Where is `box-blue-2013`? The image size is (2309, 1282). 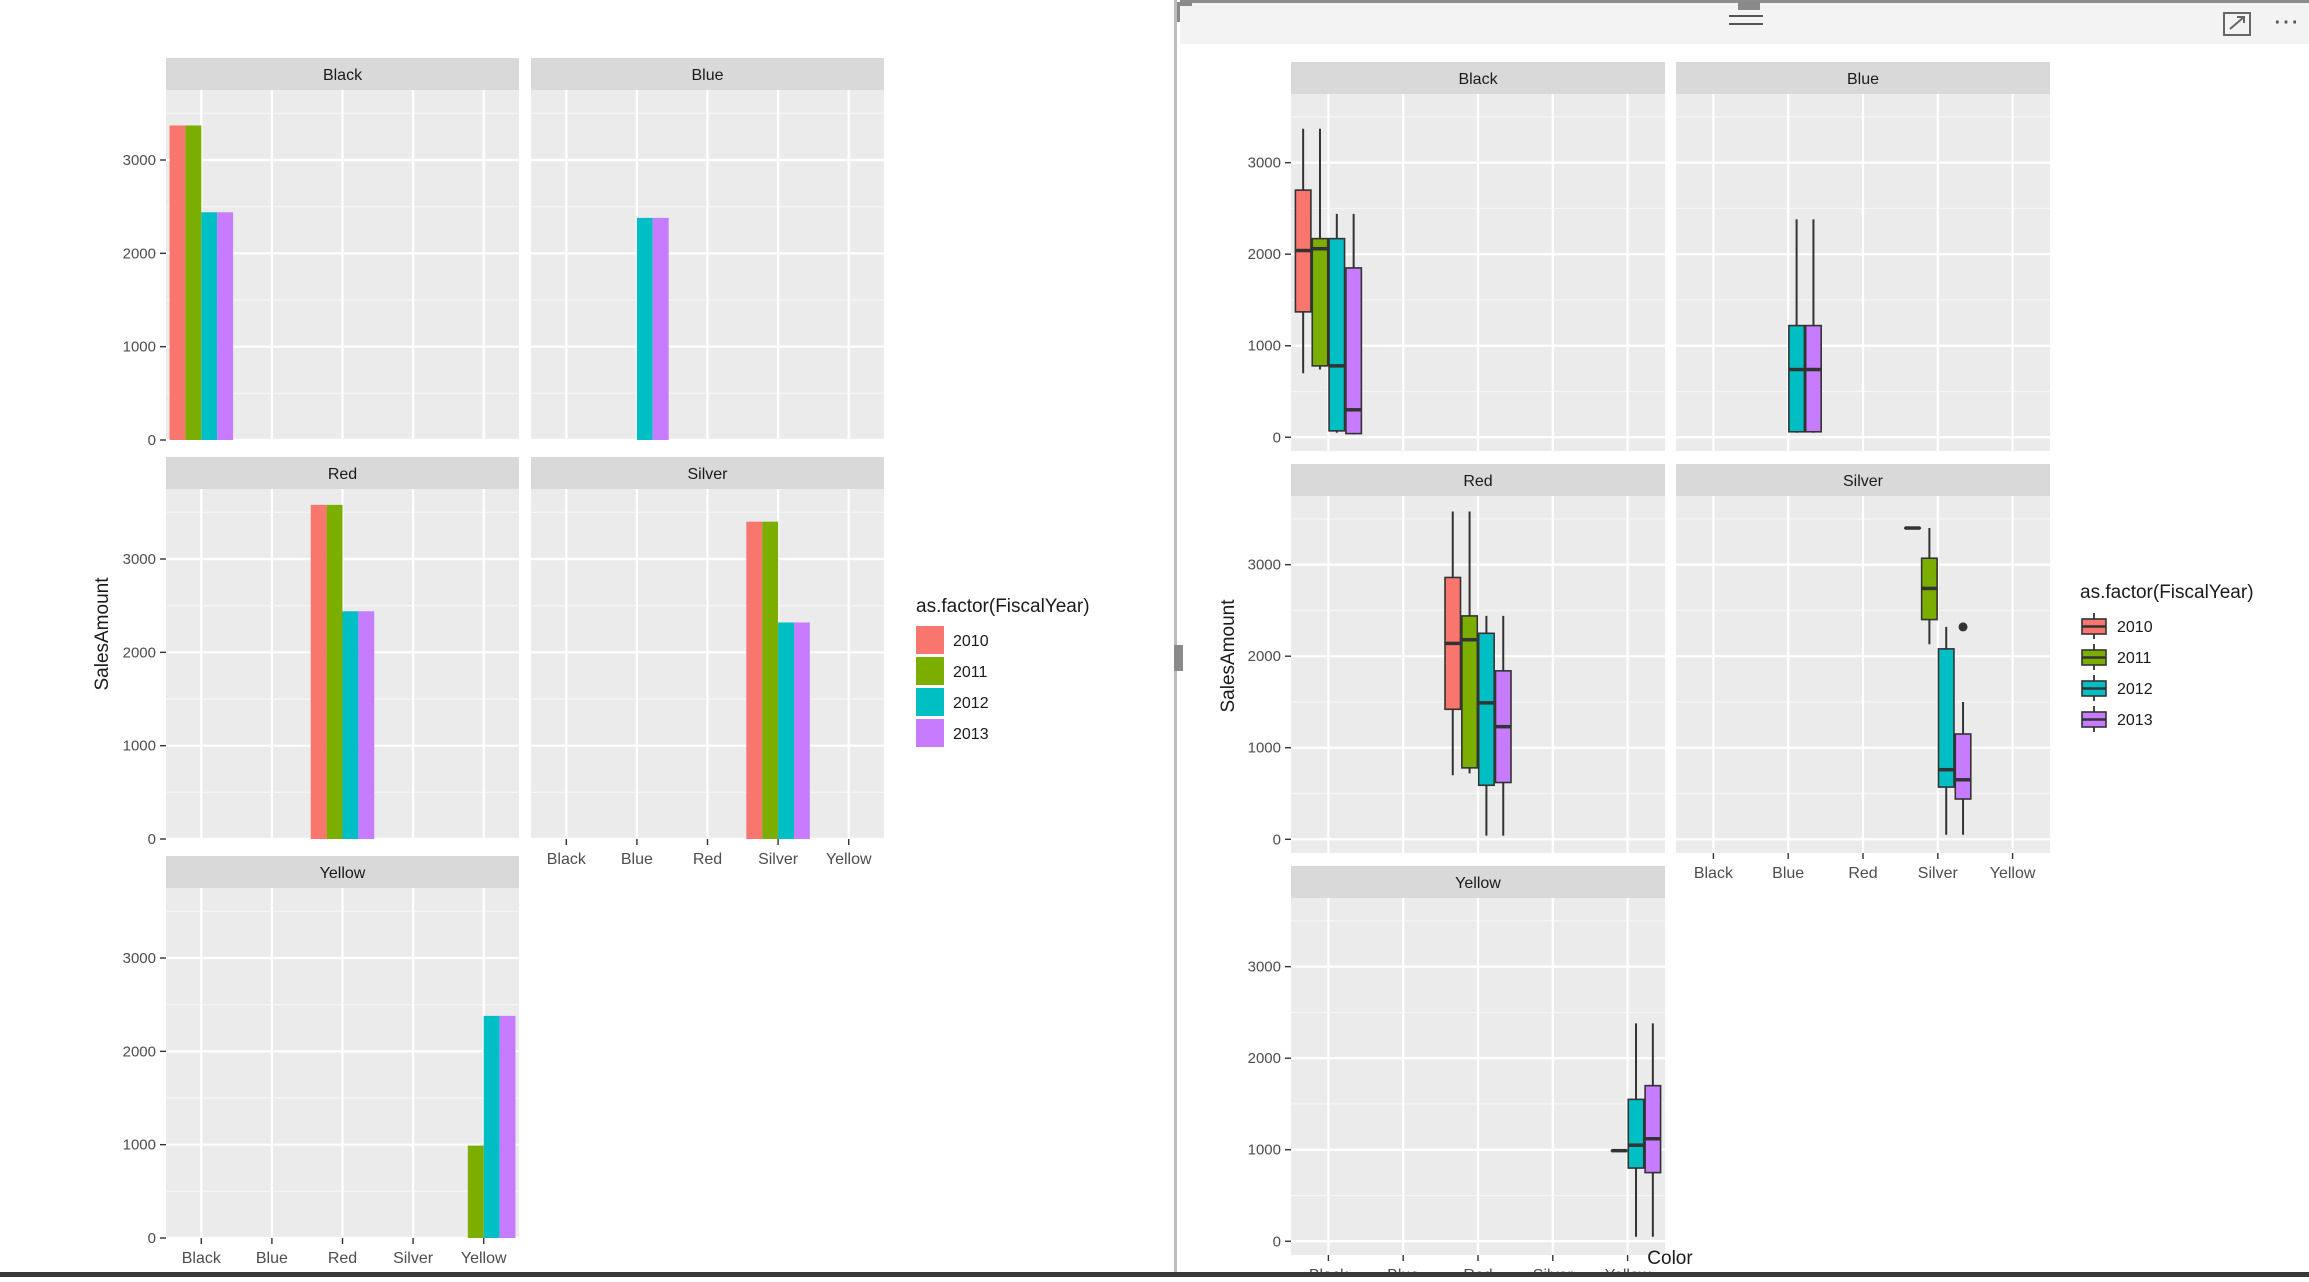 box-blue-2013 is located at coordinates (1813, 379).